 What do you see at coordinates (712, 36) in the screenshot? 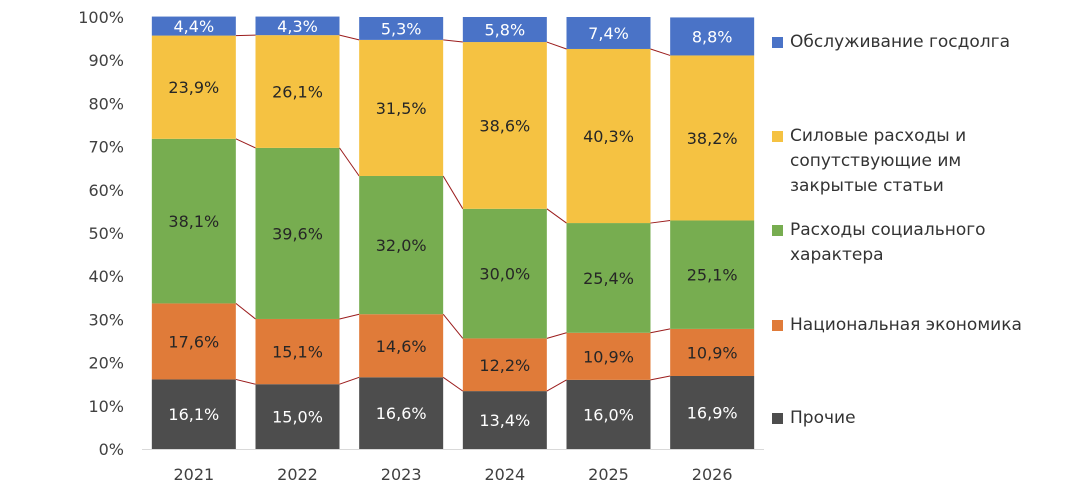
I see `data-label: 8,8%` at bounding box center [712, 36].